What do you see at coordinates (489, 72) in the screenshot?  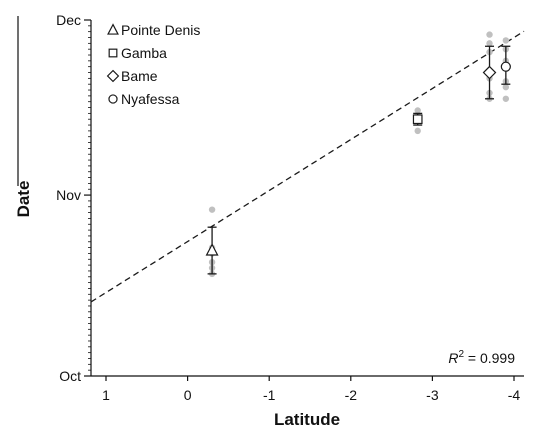 I see `mean-marker-bame` at bounding box center [489, 72].